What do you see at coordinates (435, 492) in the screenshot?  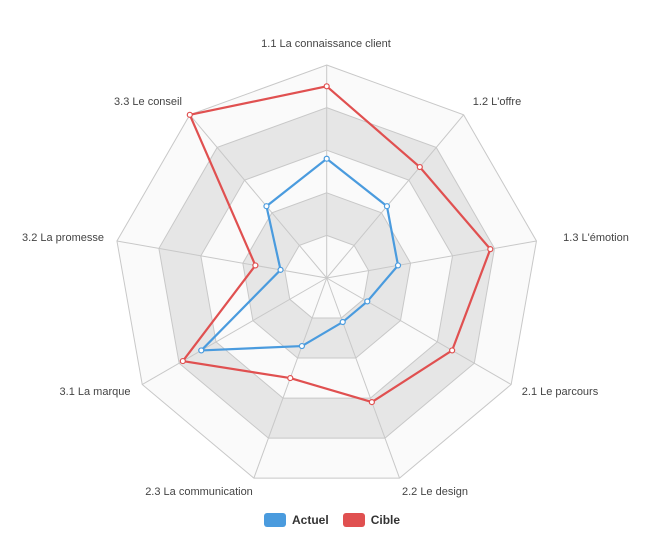 I see `axis-label: 2.2 Le design` at bounding box center [435, 492].